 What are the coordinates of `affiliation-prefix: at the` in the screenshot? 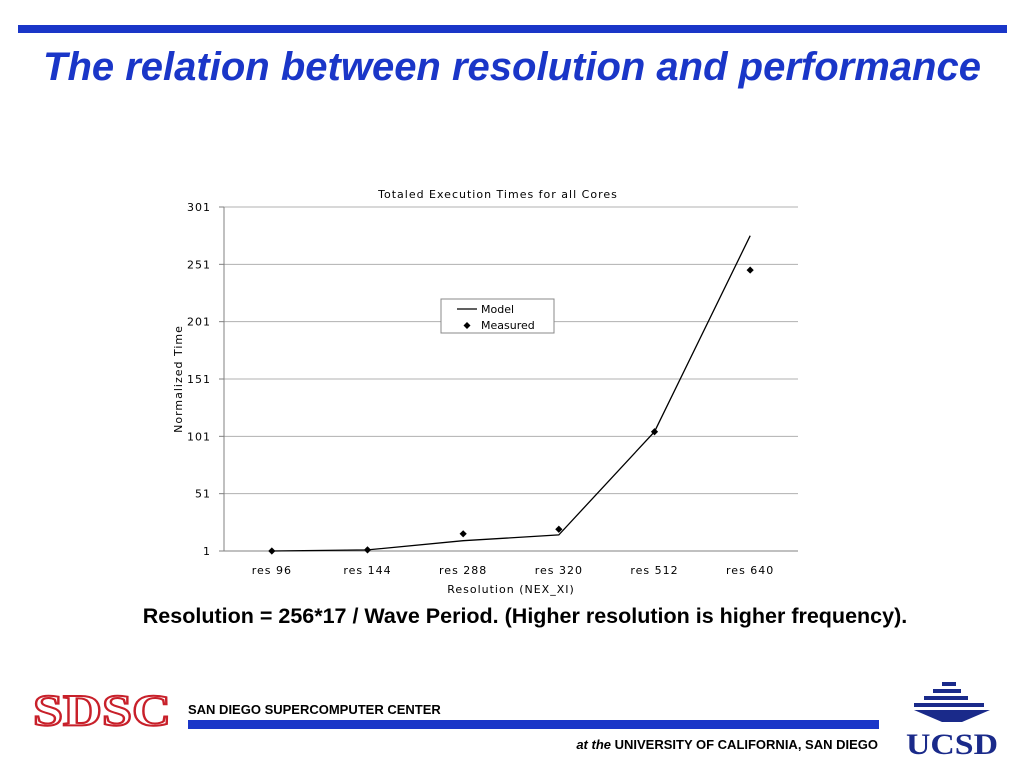 It's located at (593, 744).